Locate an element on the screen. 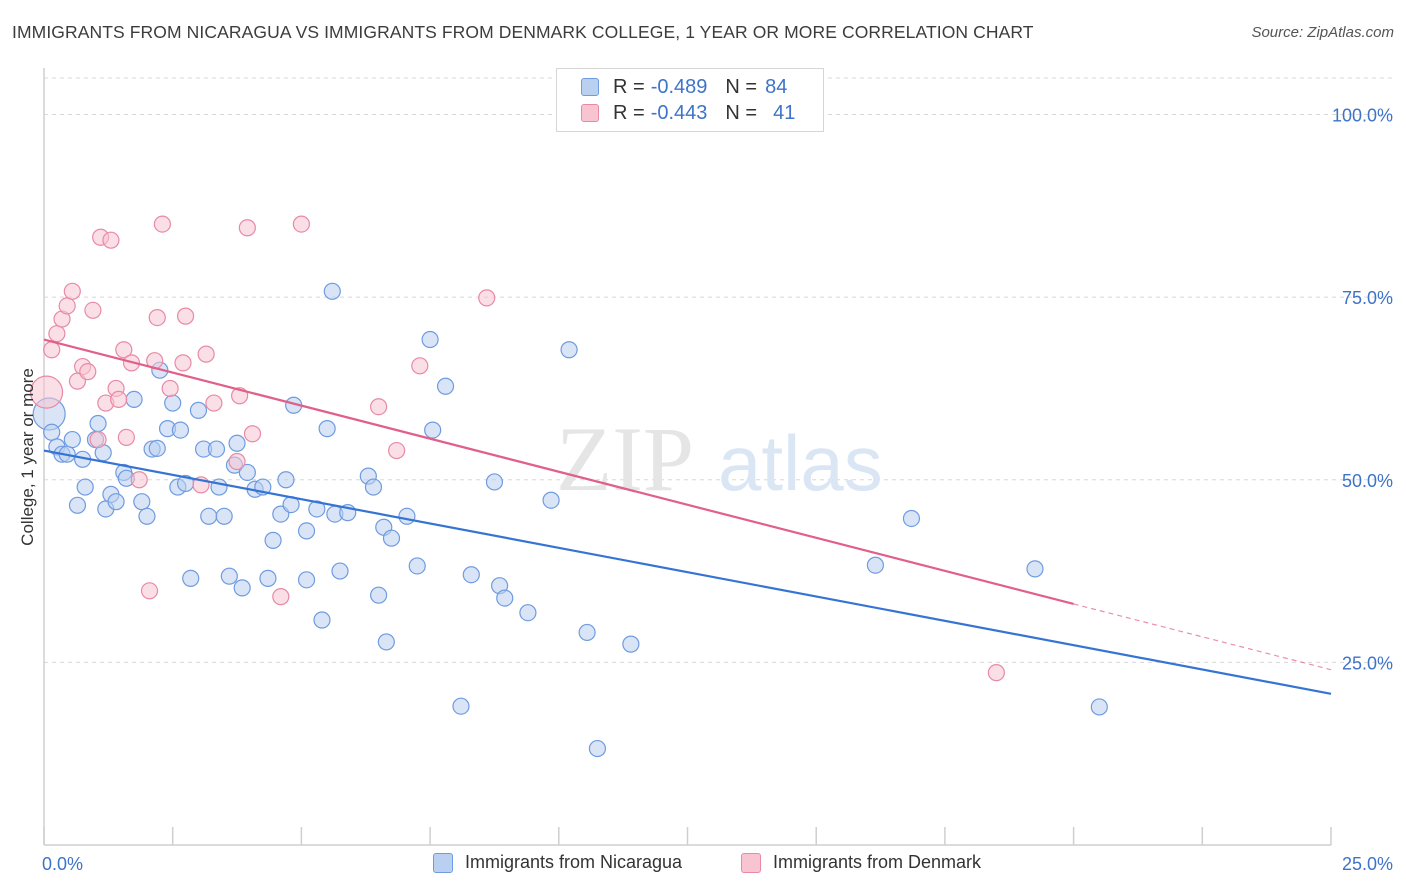  watermark-zip: ZIP is located at coordinates (625, 459).